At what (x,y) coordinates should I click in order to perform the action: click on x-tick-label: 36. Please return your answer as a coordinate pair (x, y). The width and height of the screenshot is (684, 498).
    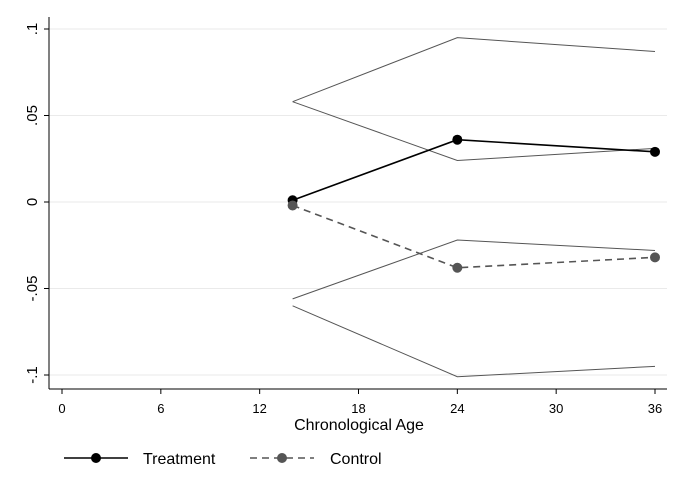
    Looking at the image, I should click on (655, 408).